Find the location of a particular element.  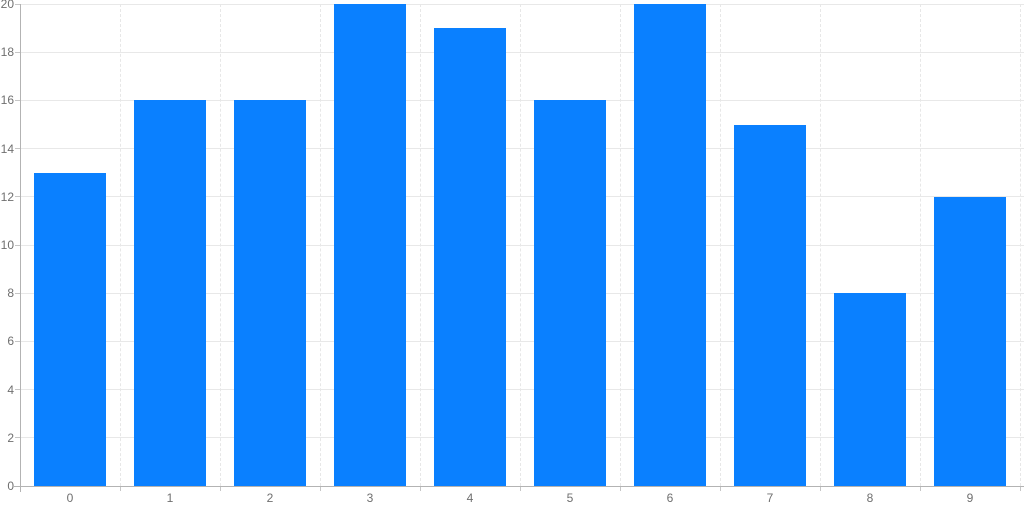

x-axis-label: 0 is located at coordinates (70, 498).